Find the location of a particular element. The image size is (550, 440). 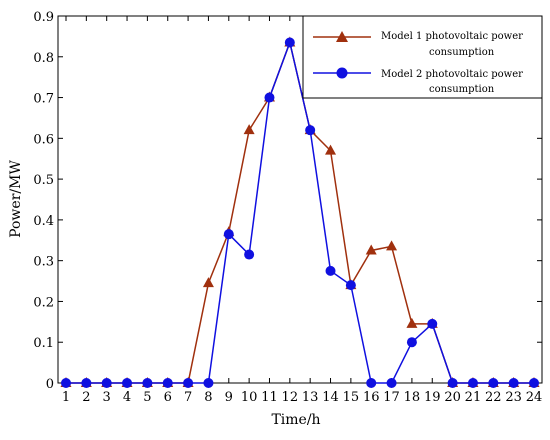

y-tick-label: 0.4 is located at coordinates (43, 221).